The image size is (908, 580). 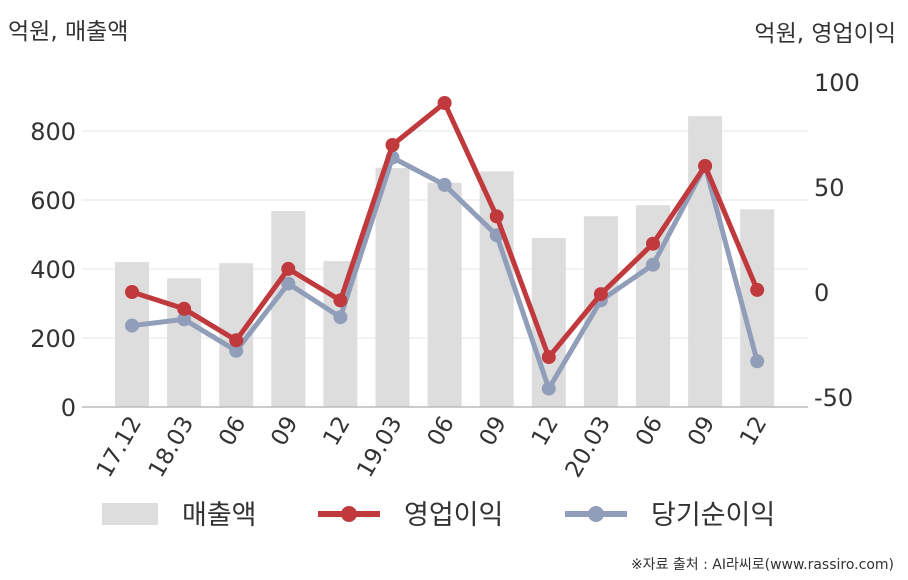 I want to click on x-tick-label: 19.03, so click(x=379, y=447).